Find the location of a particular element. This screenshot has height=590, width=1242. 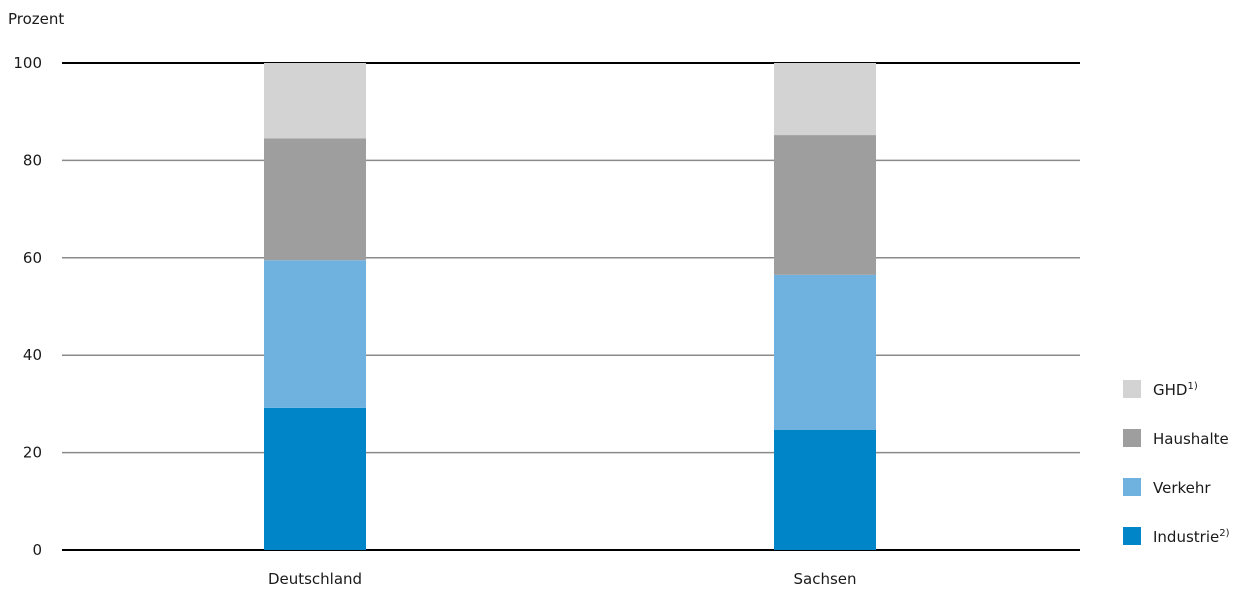

y-tick-label: 40 is located at coordinates (32, 355).